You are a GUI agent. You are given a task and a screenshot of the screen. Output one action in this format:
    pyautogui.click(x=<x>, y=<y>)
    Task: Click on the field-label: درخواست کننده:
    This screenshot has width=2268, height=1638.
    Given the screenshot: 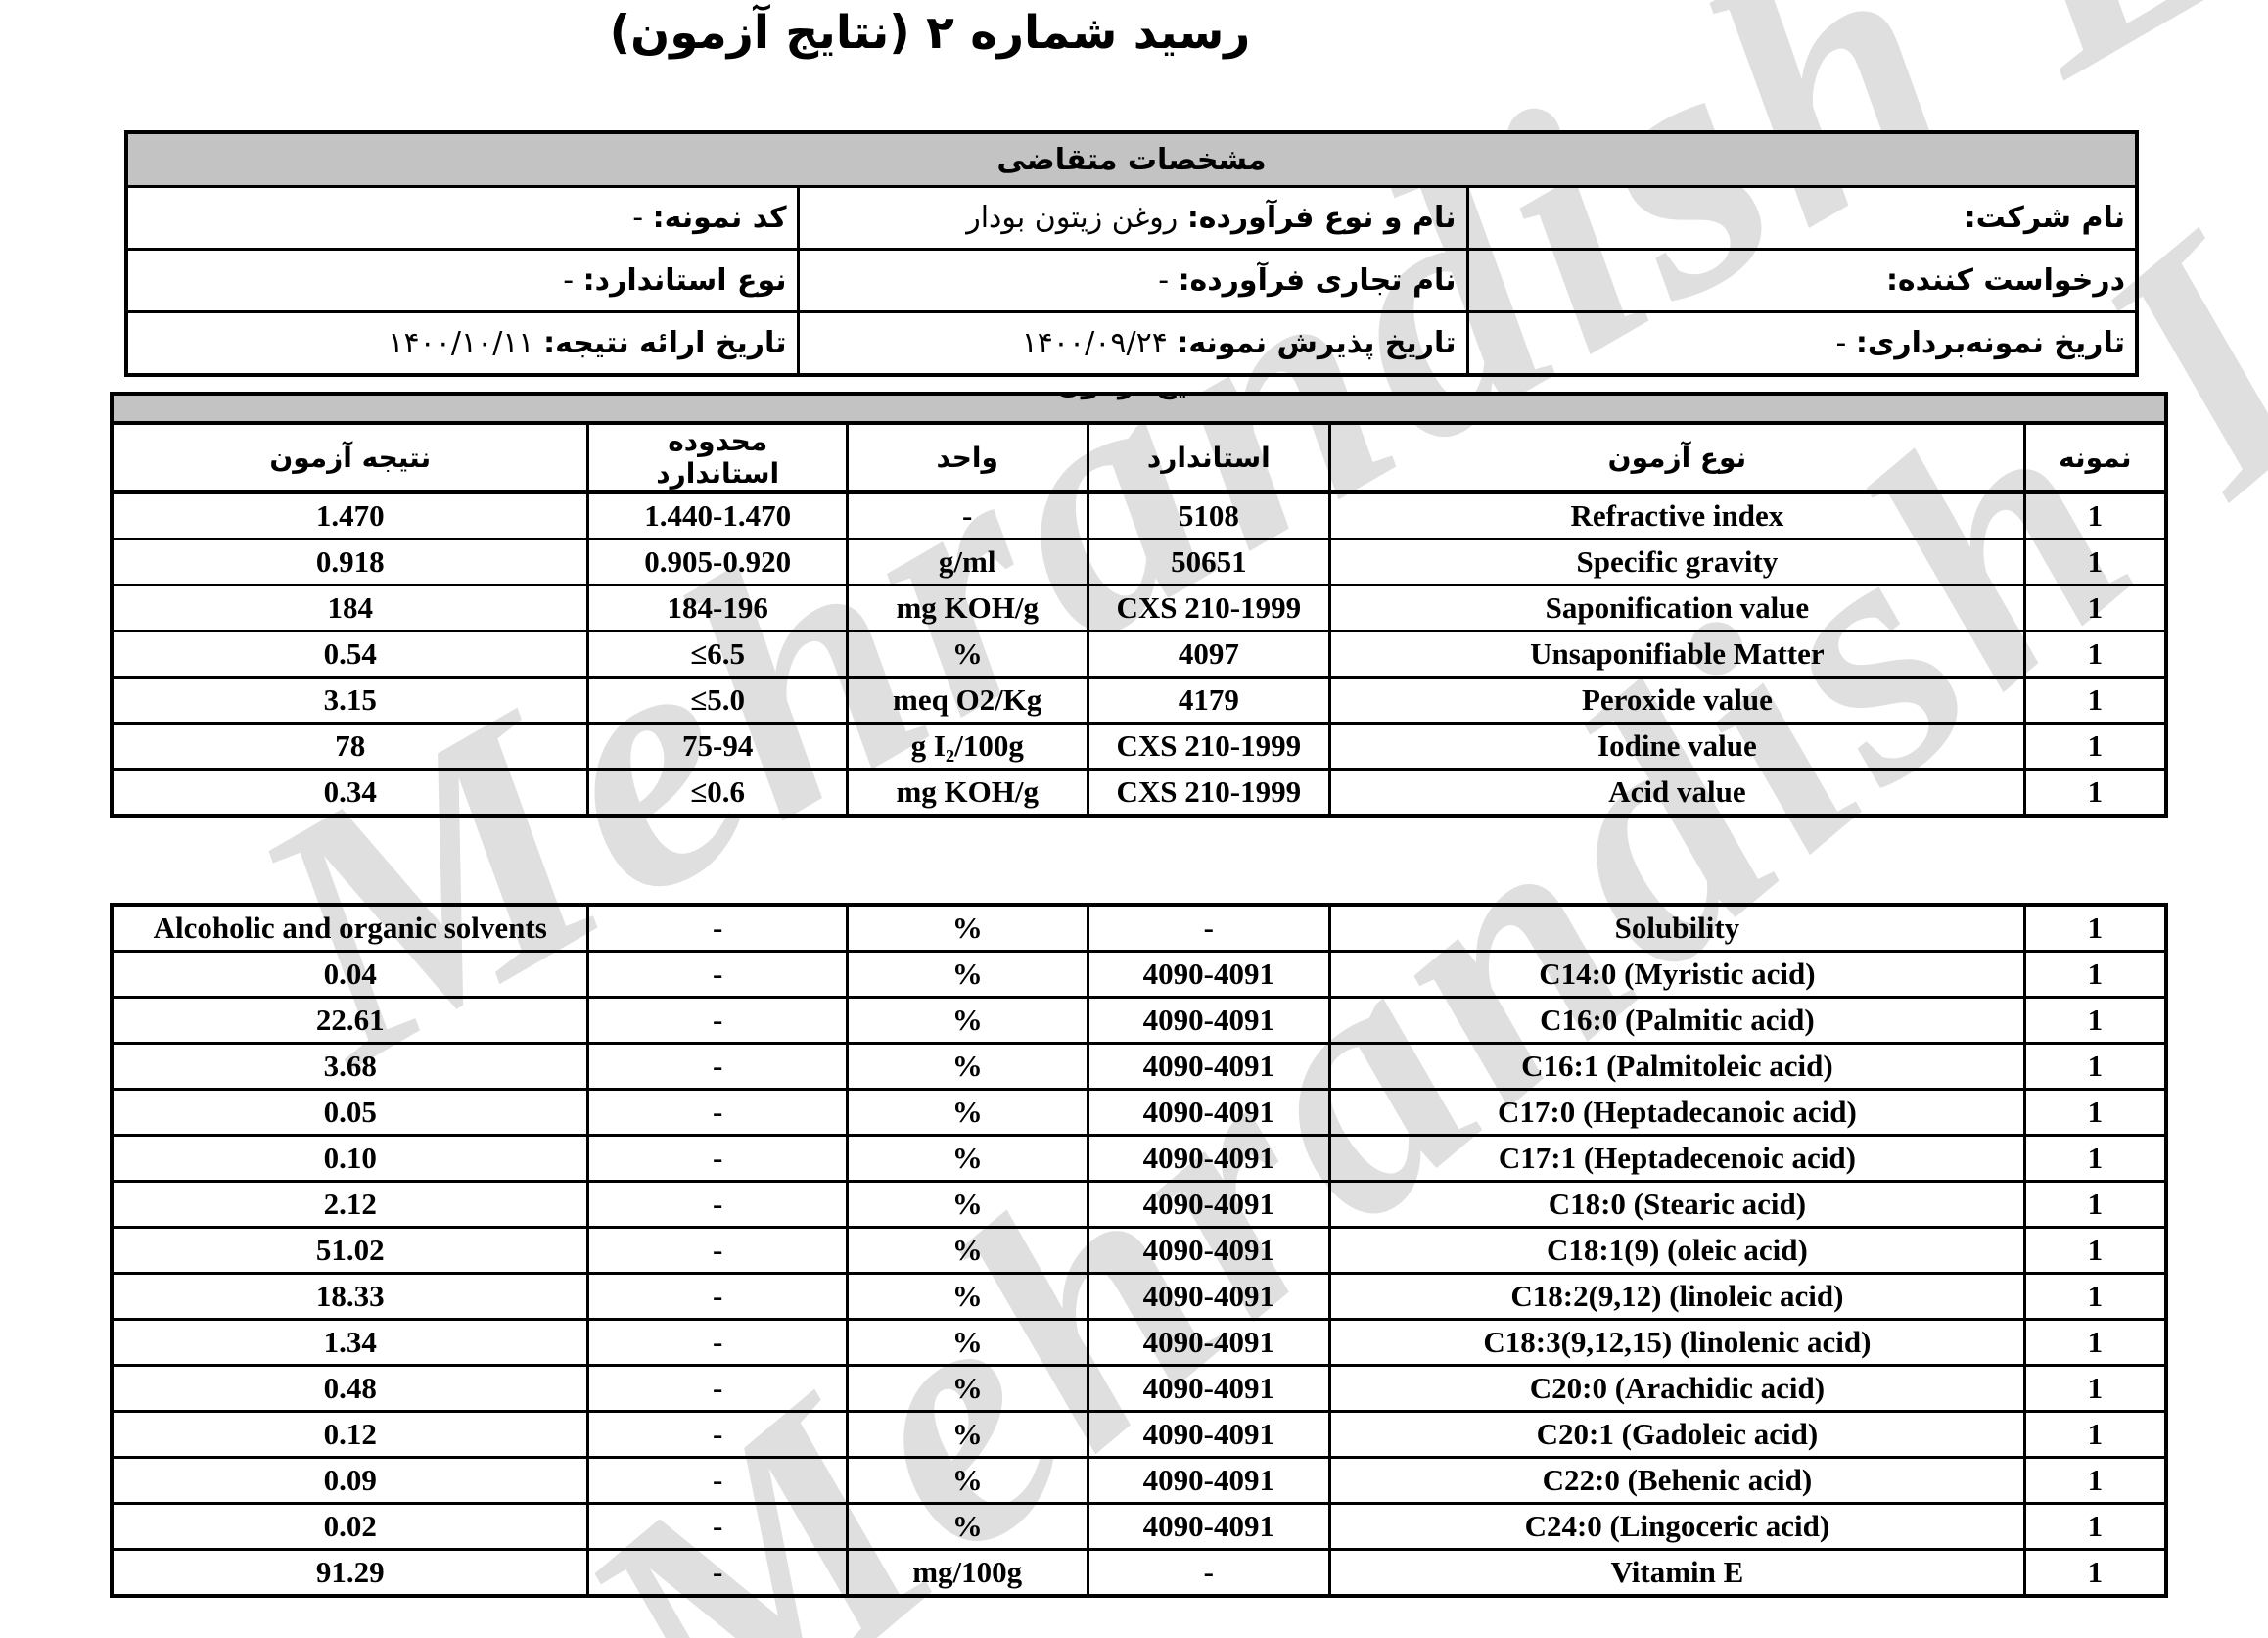 What is the action you would take?
    pyautogui.click(x=2005, y=280)
    